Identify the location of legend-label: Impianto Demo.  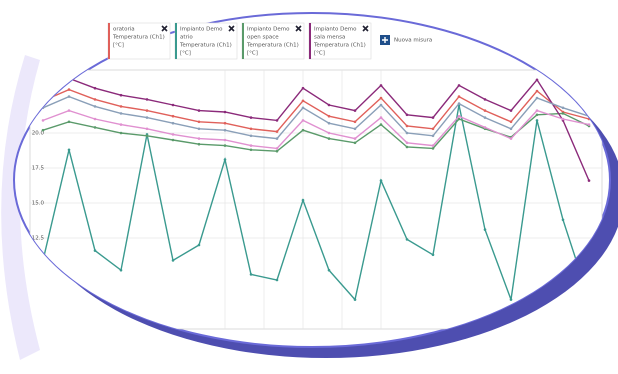
(335, 30).